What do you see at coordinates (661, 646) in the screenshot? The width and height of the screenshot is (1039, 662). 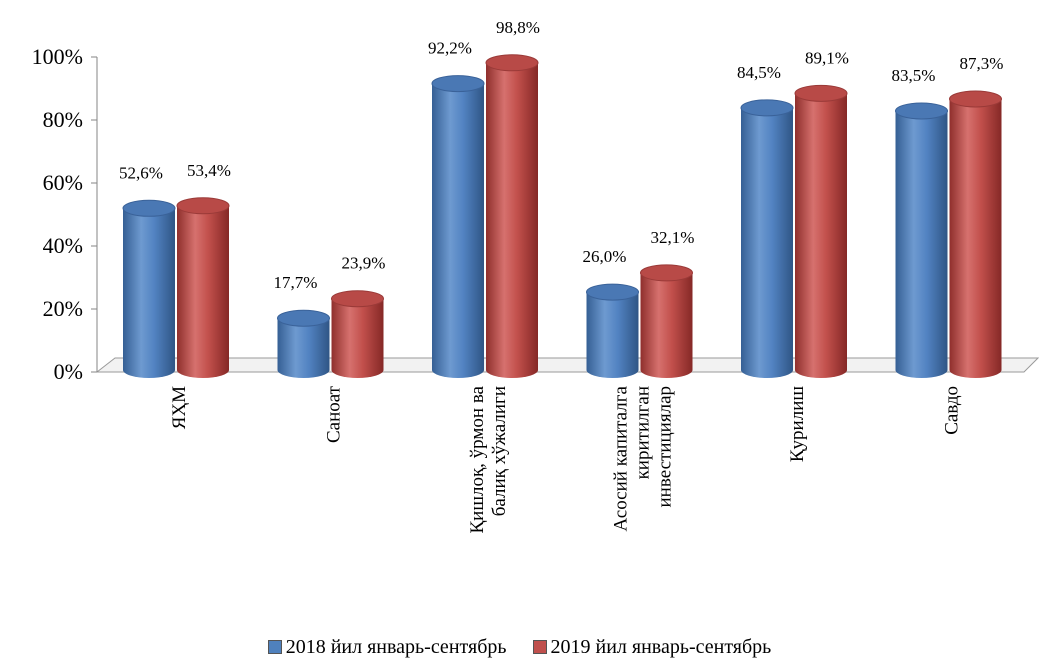 I see `legend-label-2019: 2019 йил январь-сентябрь` at bounding box center [661, 646].